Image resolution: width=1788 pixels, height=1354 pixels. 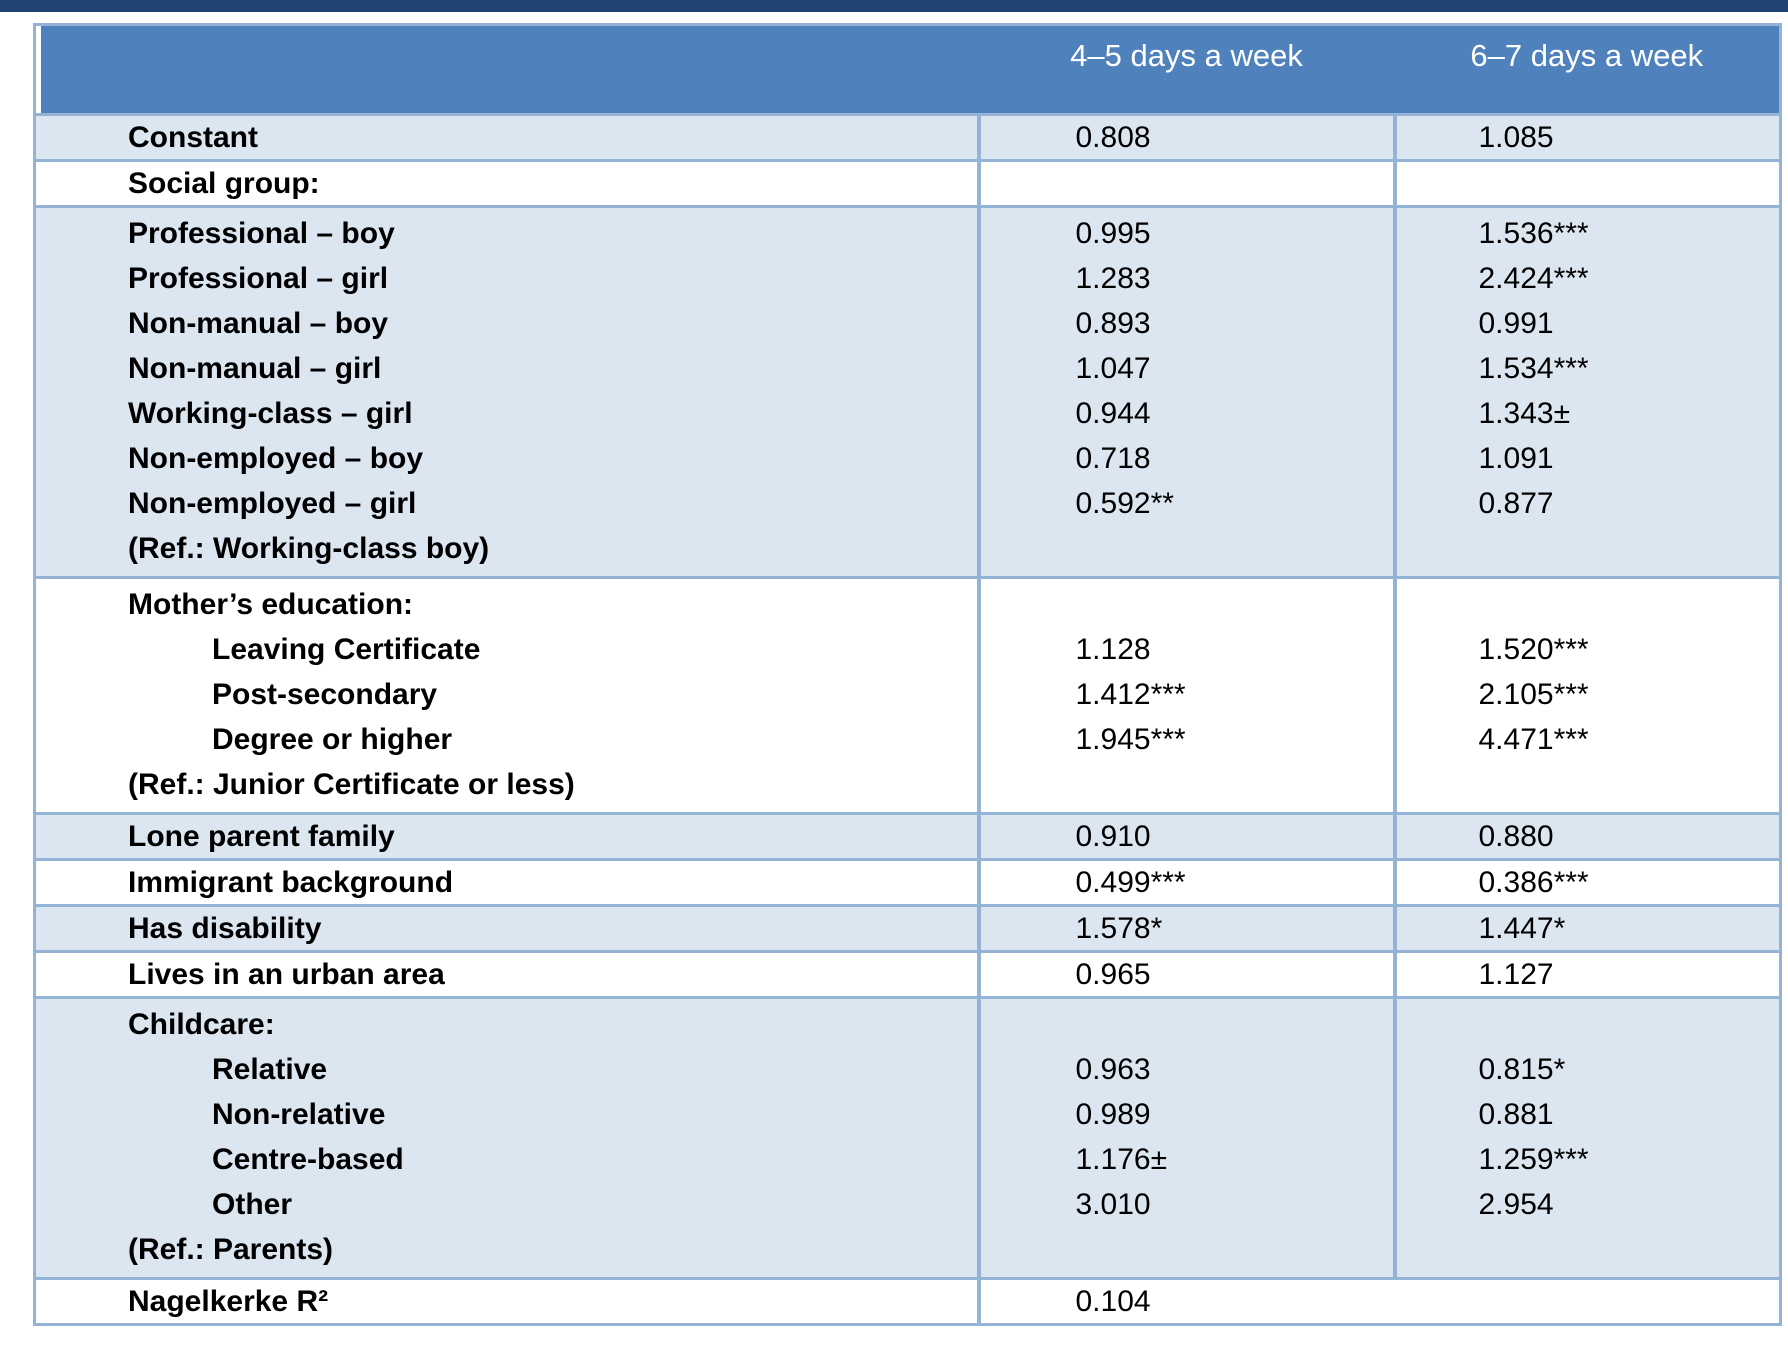 What do you see at coordinates (1130, 739) in the screenshot?
I see `value-4-5-days: 1.945***` at bounding box center [1130, 739].